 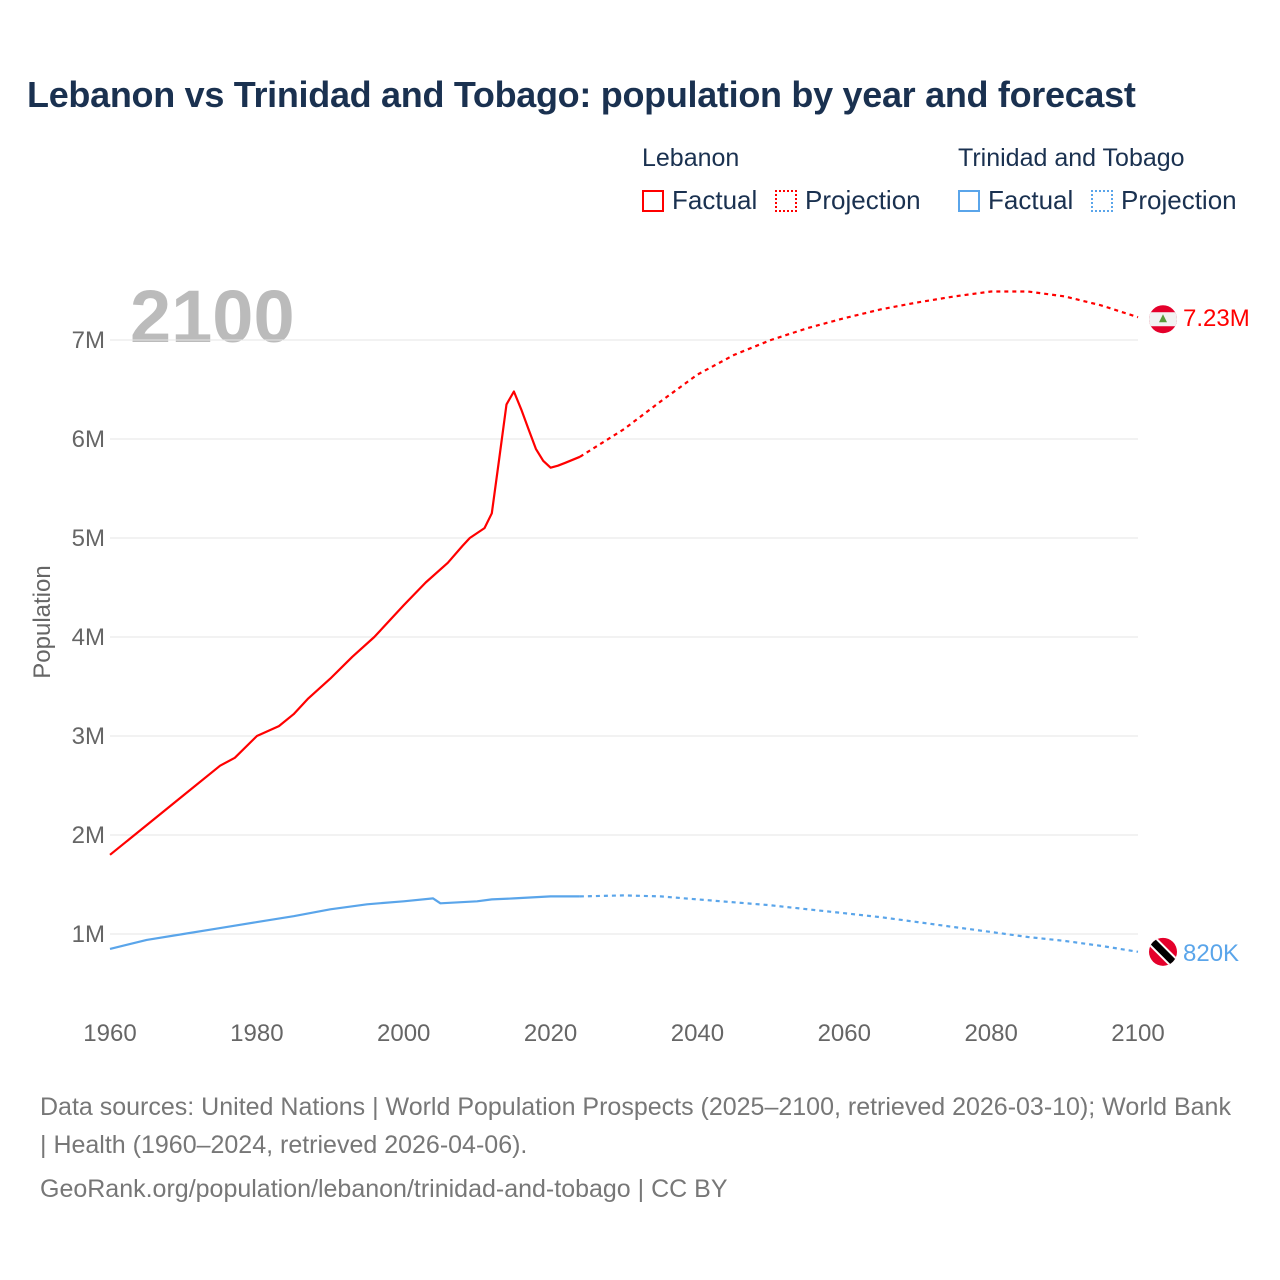 I want to click on y-tick-label: 7M, so click(x=88, y=340).